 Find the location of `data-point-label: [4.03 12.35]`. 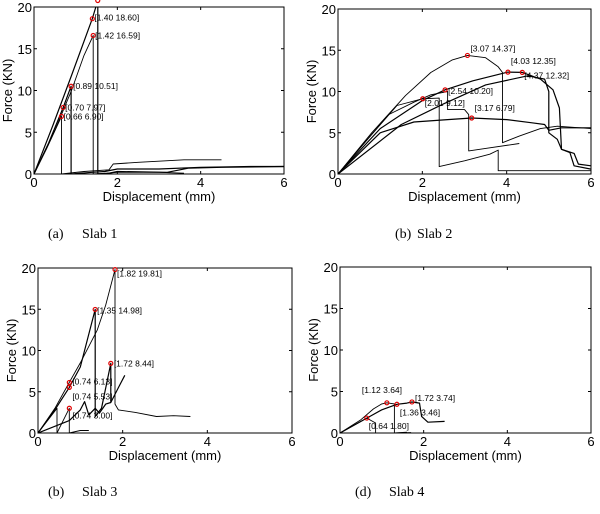

data-point-label: [4.03 12.35] is located at coordinates (533, 61).